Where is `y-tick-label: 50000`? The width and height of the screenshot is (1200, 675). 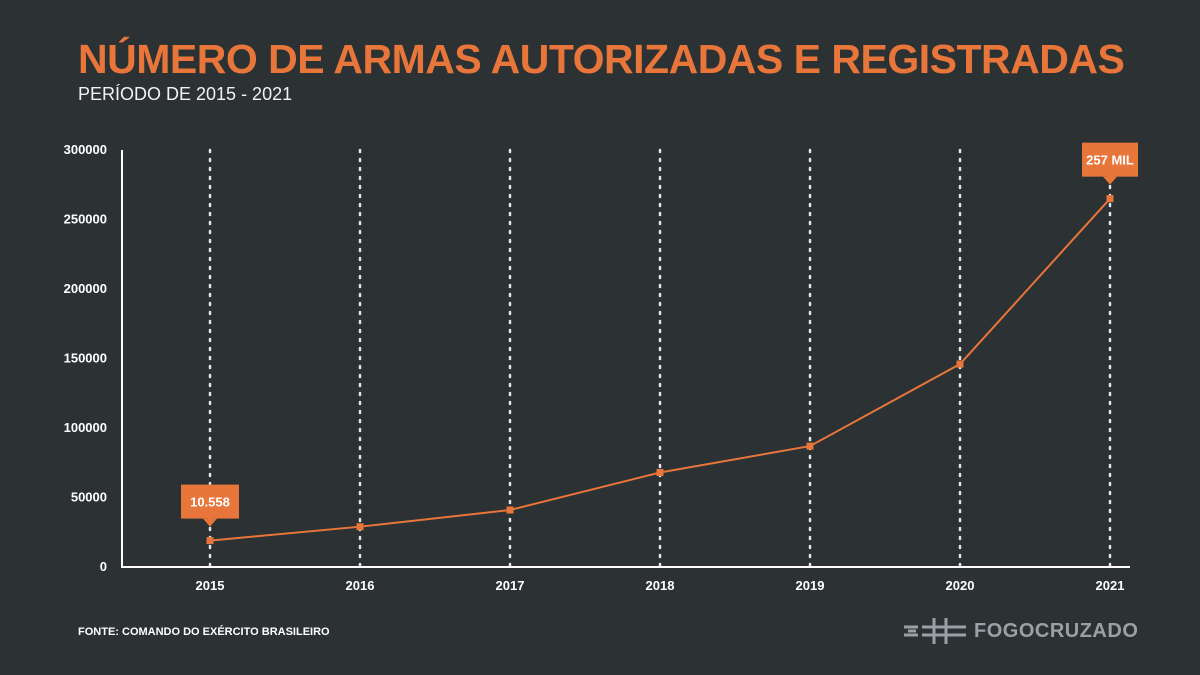
y-tick-label: 50000 is located at coordinates (89, 497).